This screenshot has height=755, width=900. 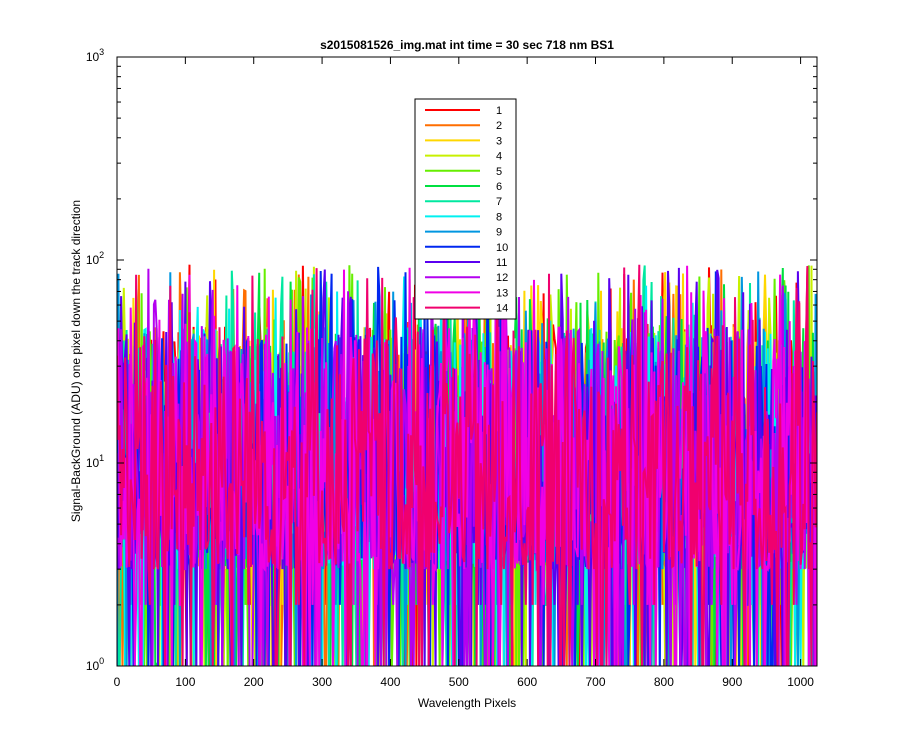 What do you see at coordinates (499, 202) in the screenshot?
I see `legend-label: 7` at bounding box center [499, 202].